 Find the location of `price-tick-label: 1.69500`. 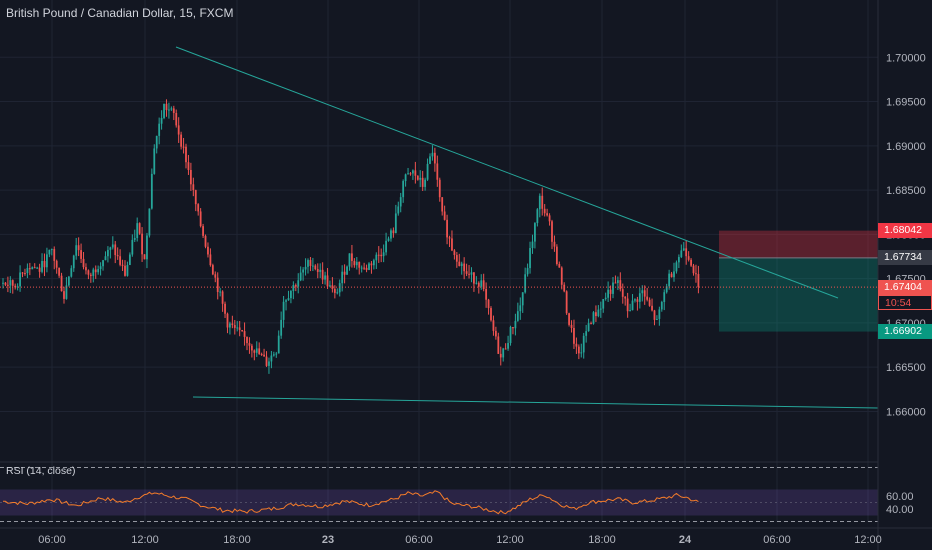

price-tick-label: 1.69500 is located at coordinates (906, 103).